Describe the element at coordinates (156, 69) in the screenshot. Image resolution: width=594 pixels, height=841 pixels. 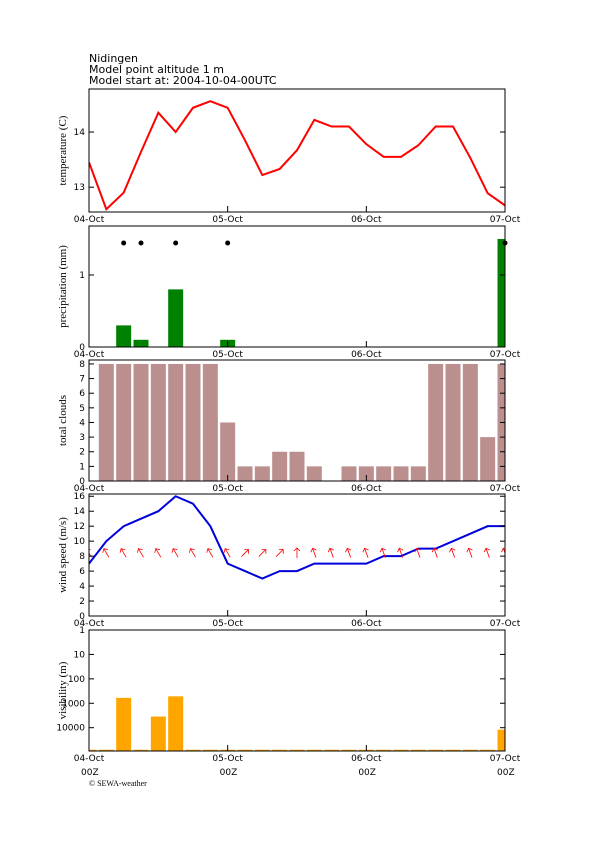
I see `altitude: Model point altitude 1 m` at that location.